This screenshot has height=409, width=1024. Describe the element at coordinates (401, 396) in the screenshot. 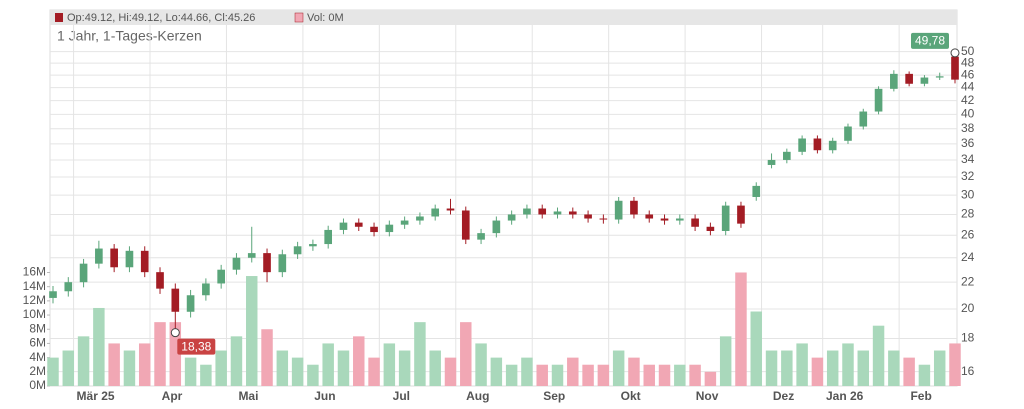

I see `x-tick-label: Jul` at that location.